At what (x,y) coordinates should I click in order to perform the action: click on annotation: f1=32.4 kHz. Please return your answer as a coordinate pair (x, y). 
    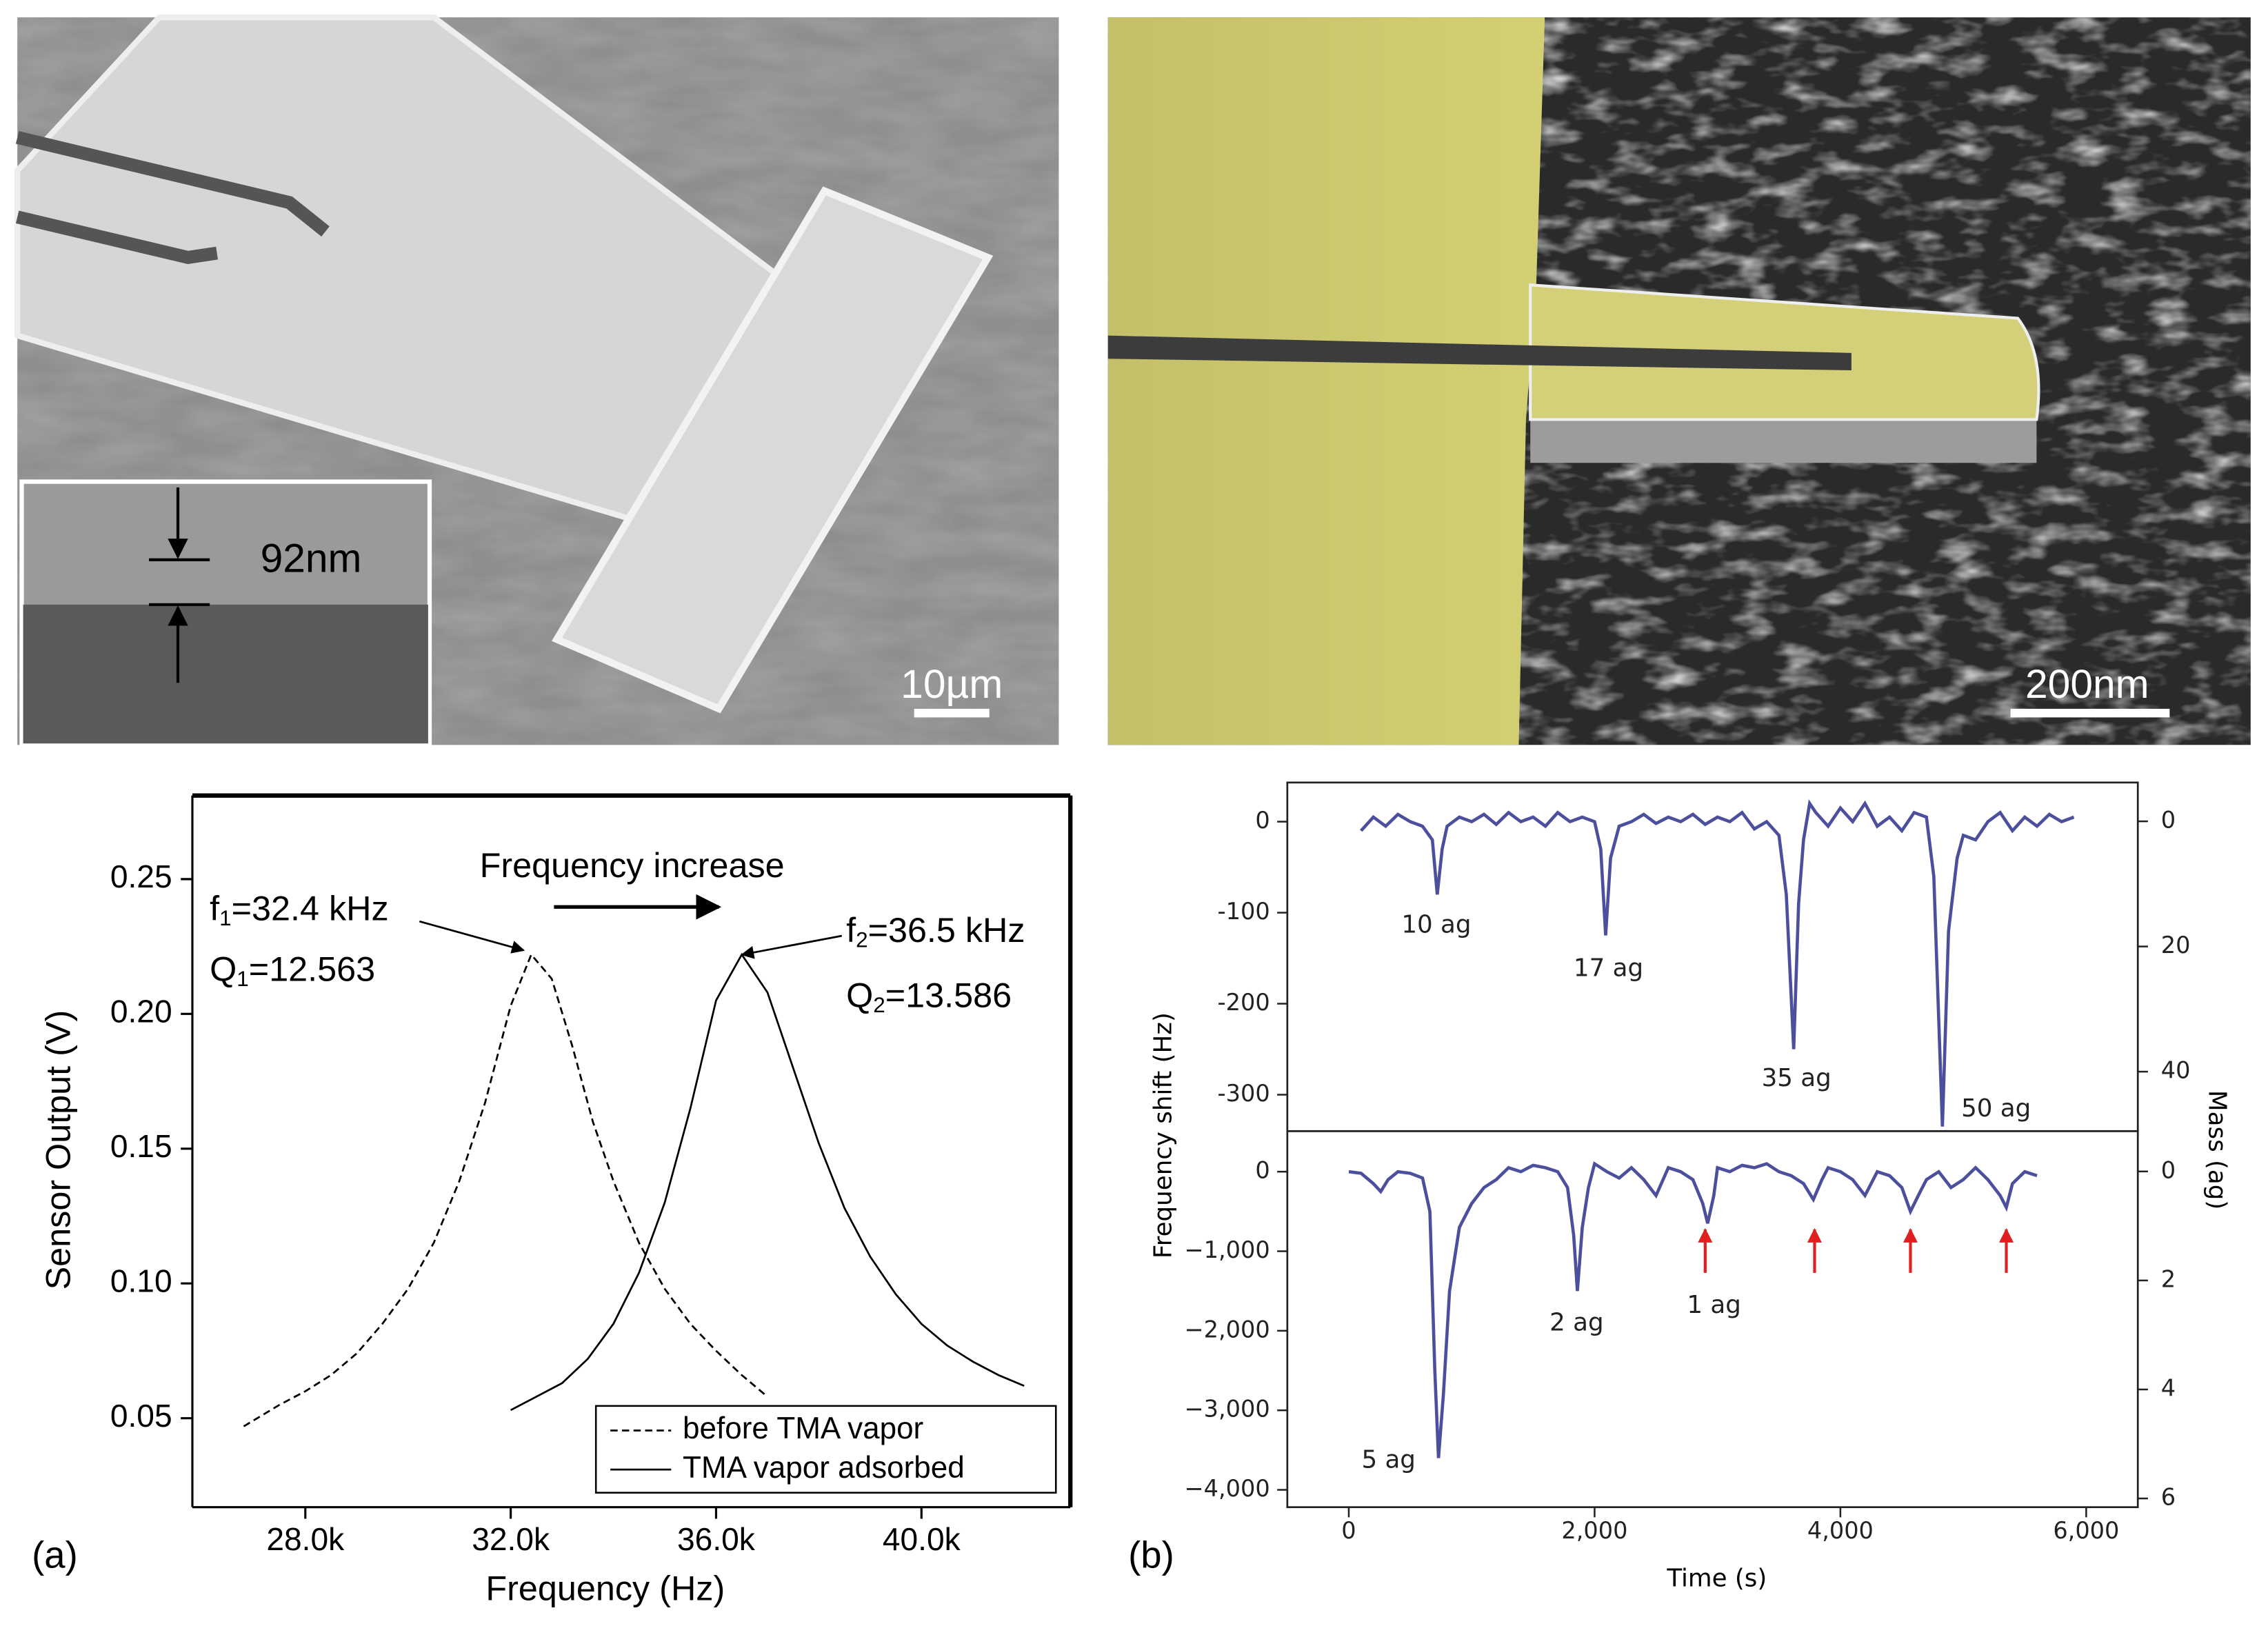
    Looking at the image, I should click on (299, 910).